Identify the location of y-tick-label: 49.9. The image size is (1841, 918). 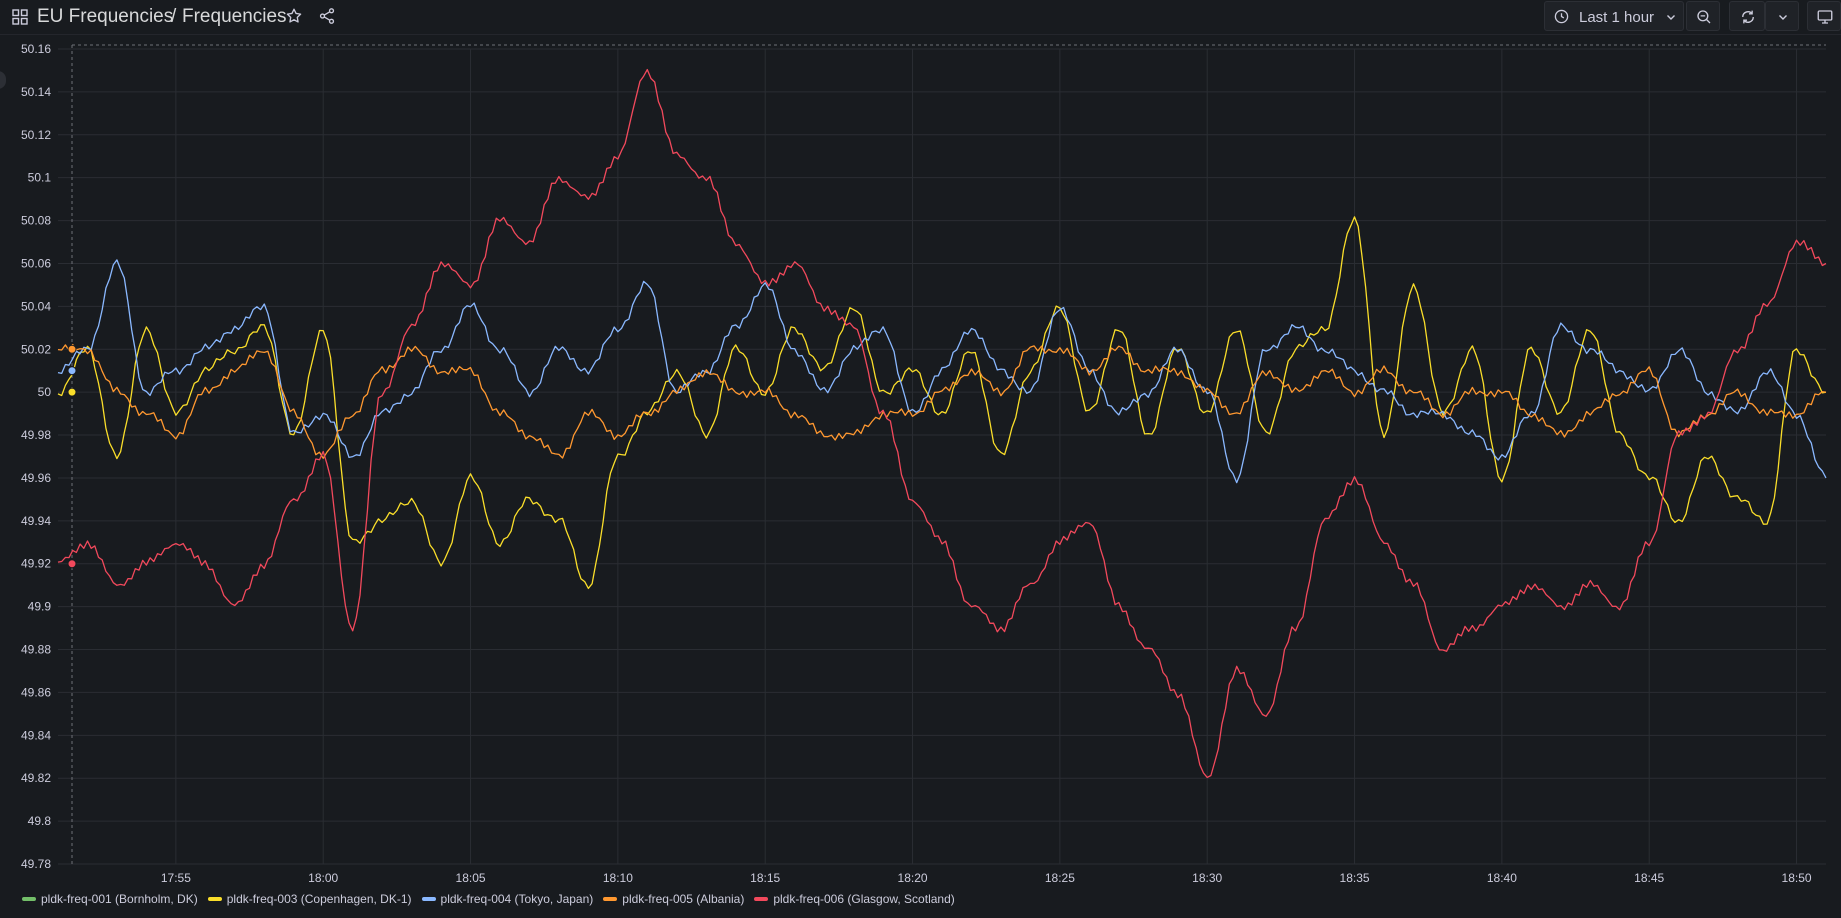
(40, 607).